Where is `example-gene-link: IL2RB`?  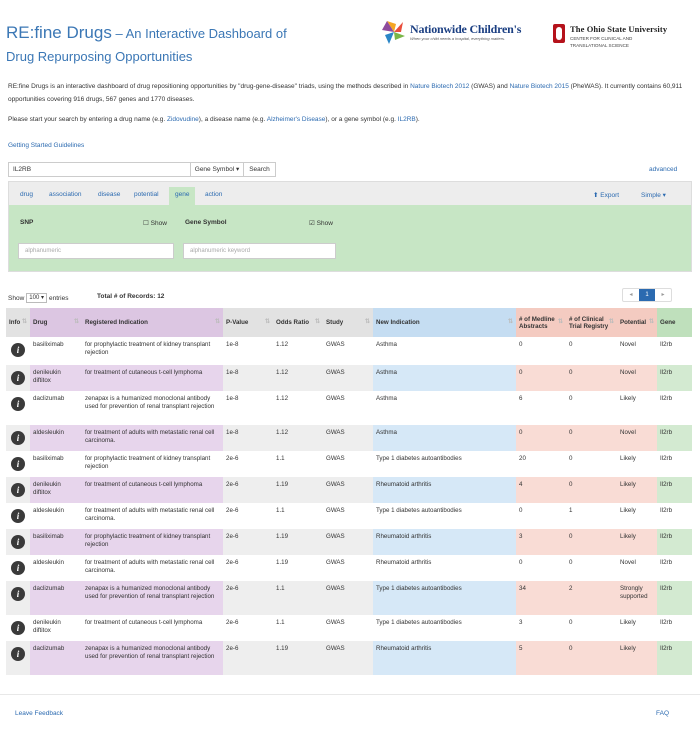
example-gene-link: IL2RB is located at coordinates (406, 119).